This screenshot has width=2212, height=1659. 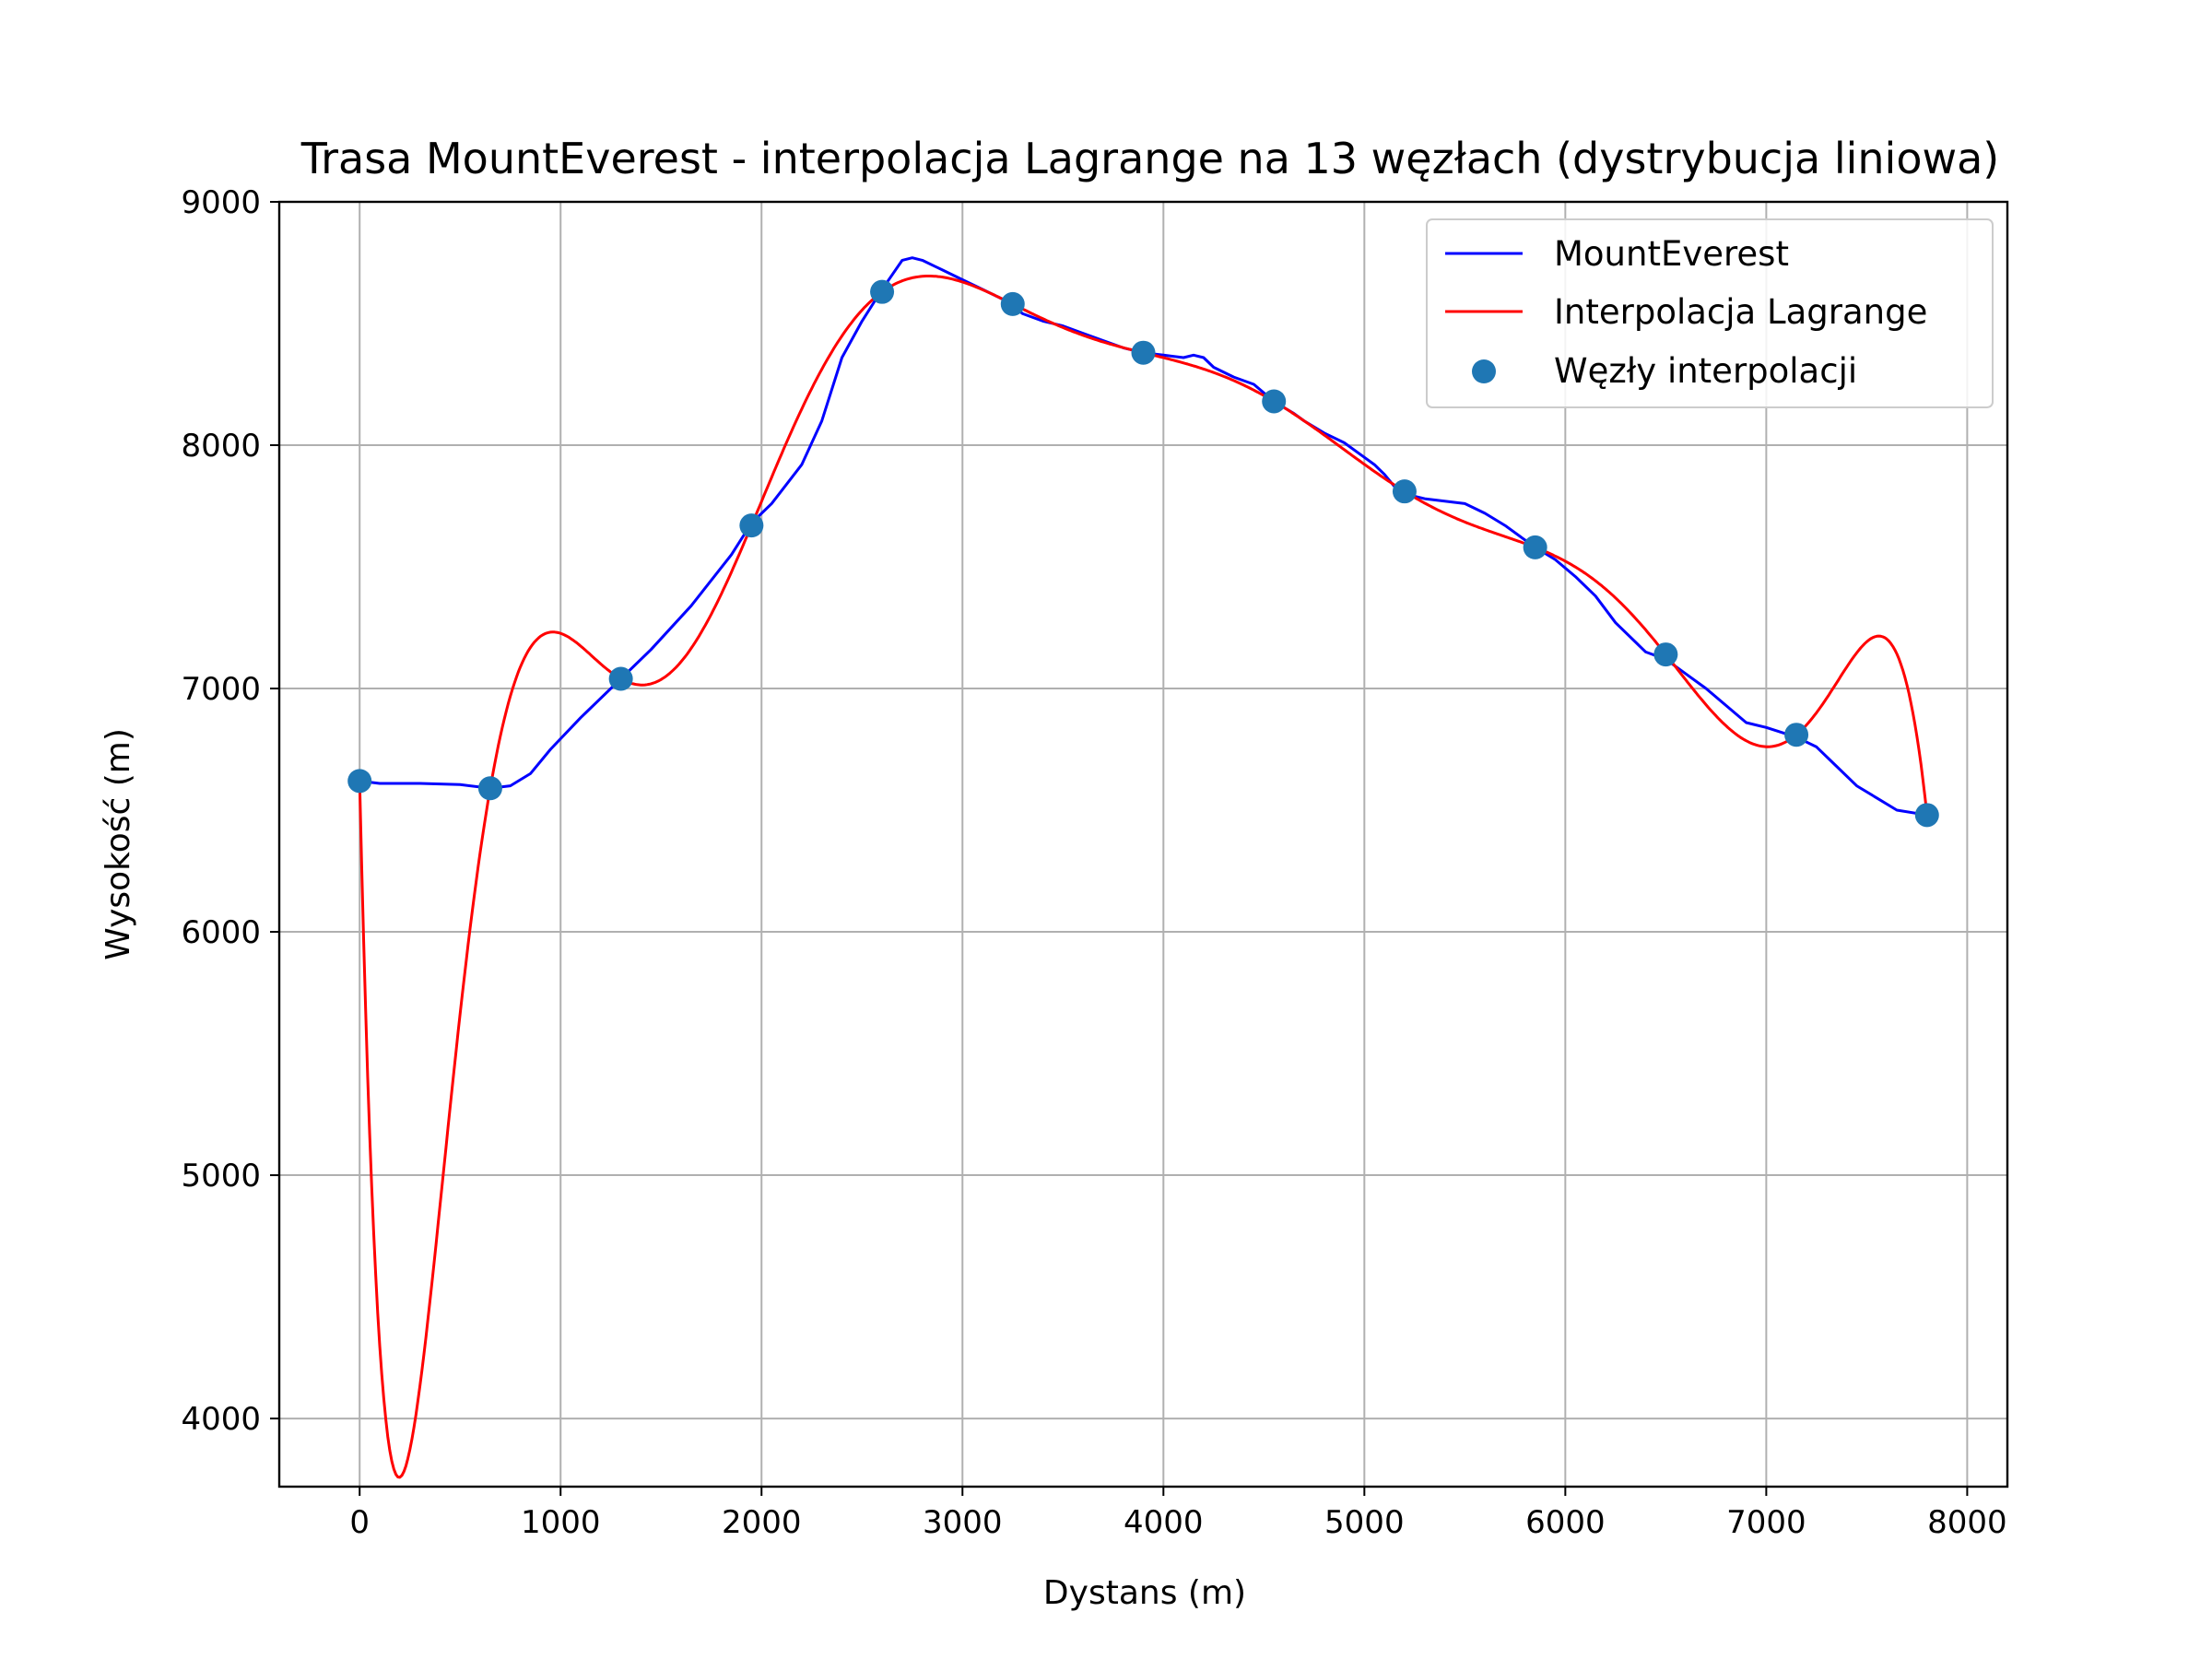 I want to click on x-tick-label: 1000, so click(x=561, y=1522).